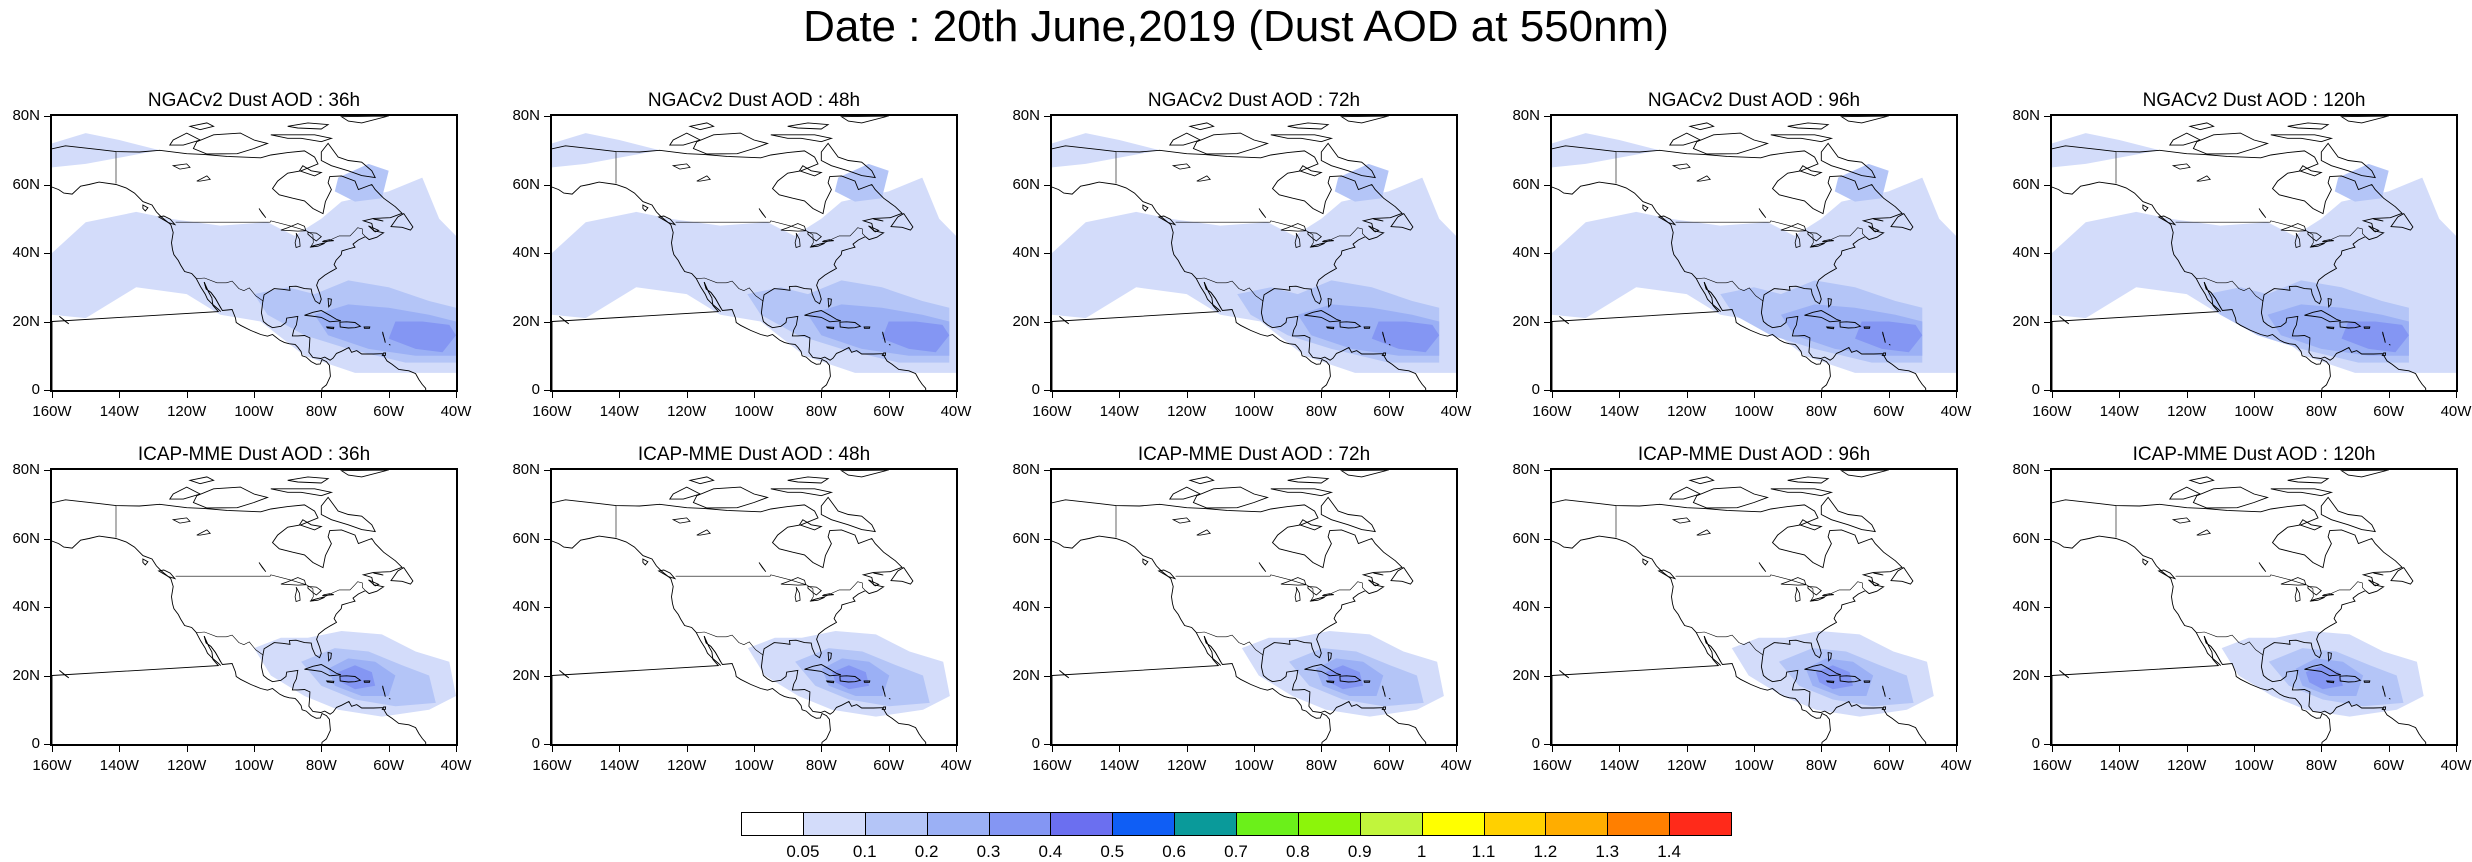  Describe the element at coordinates (1254, 100) in the screenshot. I see `panel-title: NGACv2 Dust AOD : 72h` at that location.